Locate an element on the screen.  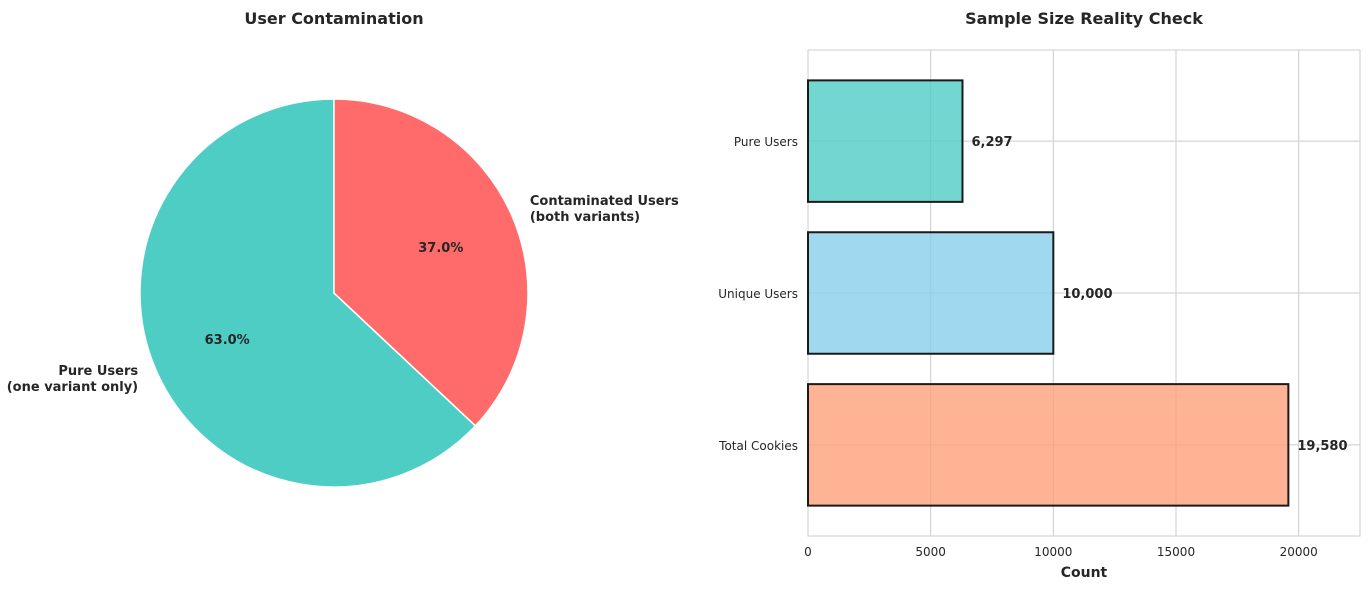
bar-x-tick-label: 20000 is located at coordinates (1299, 552).